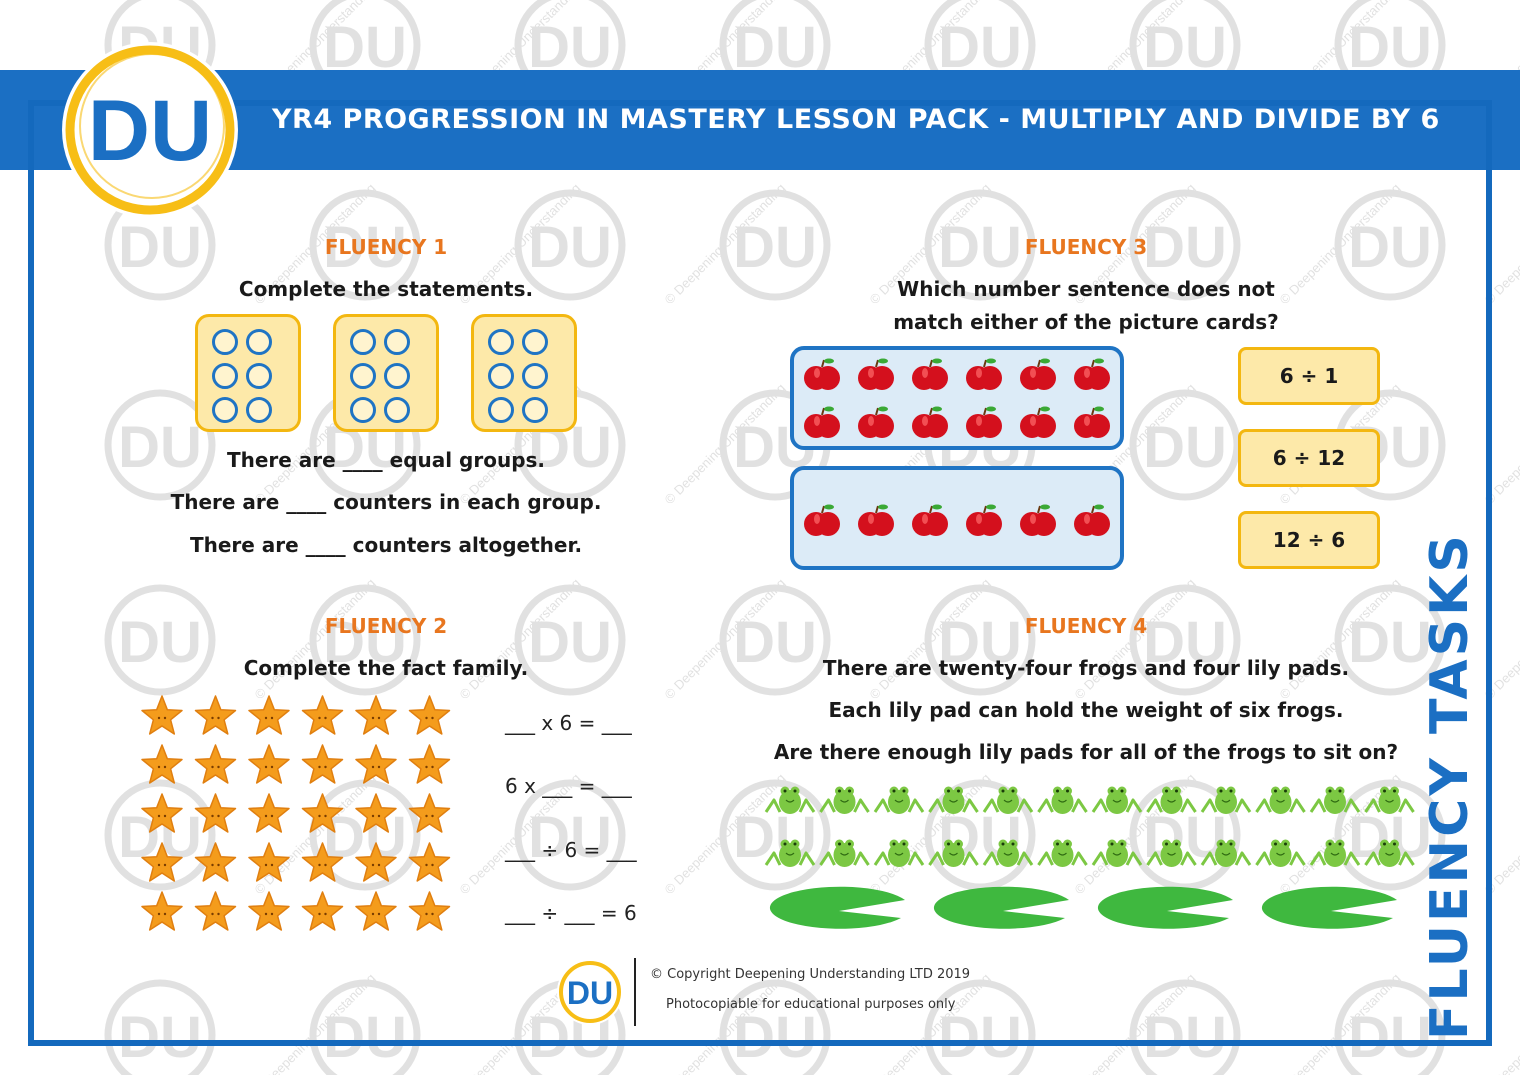  What do you see at coordinates (1309, 458) in the screenshot?
I see `number-card-2: 6 ÷ 12` at bounding box center [1309, 458].